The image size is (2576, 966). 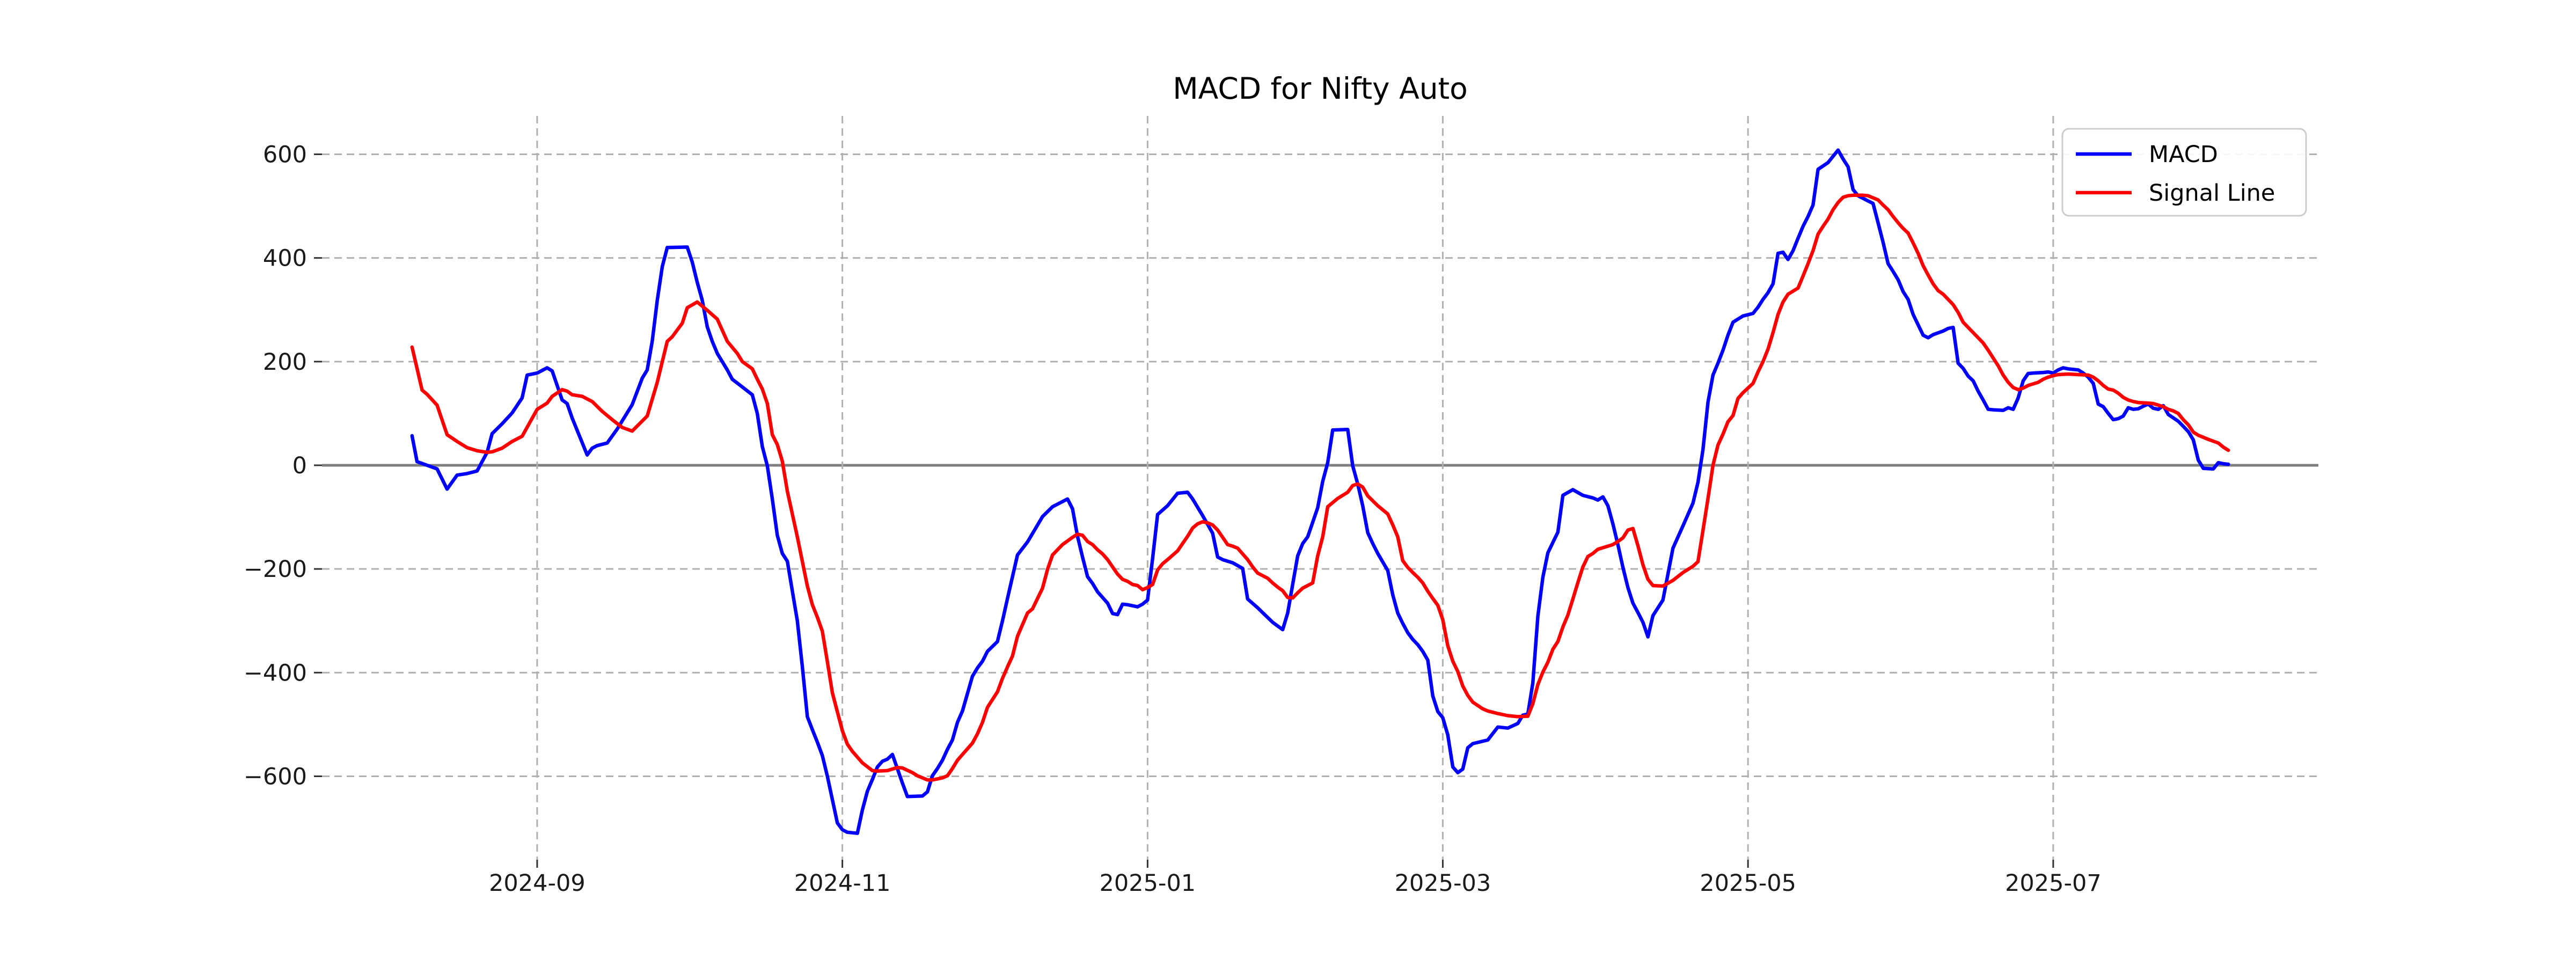 I want to click on y-tick-label: 200, so click(x=285, y=362).